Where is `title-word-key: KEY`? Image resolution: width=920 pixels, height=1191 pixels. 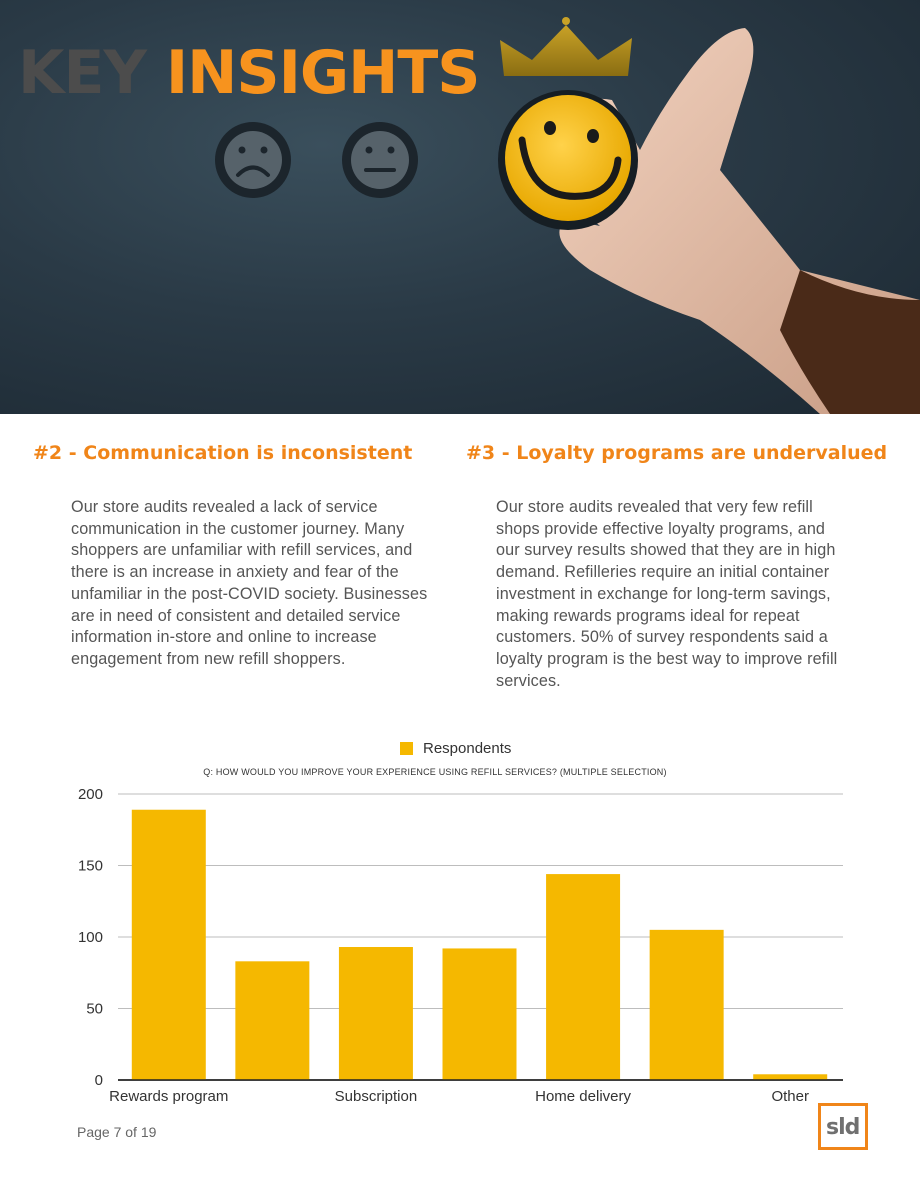
title-word-key: KEY is located at coordinates (82, 73).